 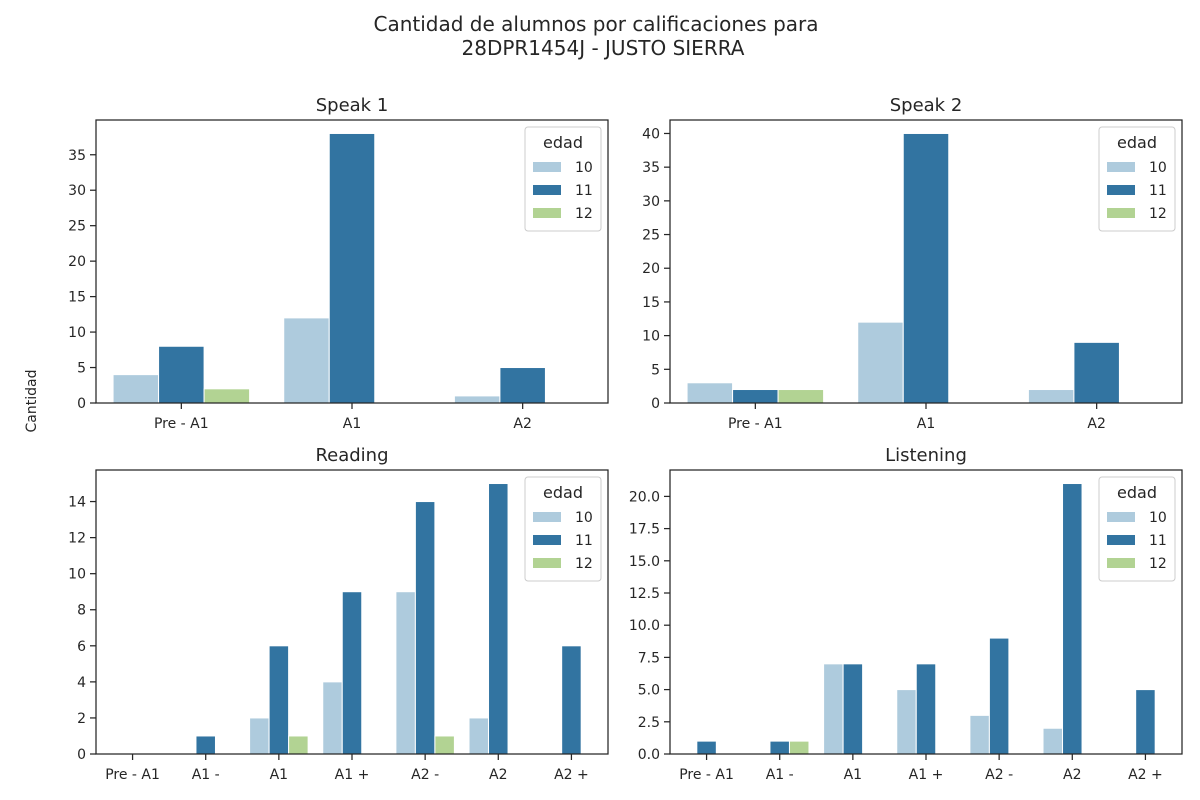 I want to click on y-tick-label: 5.0, so click(x=649, y=691).